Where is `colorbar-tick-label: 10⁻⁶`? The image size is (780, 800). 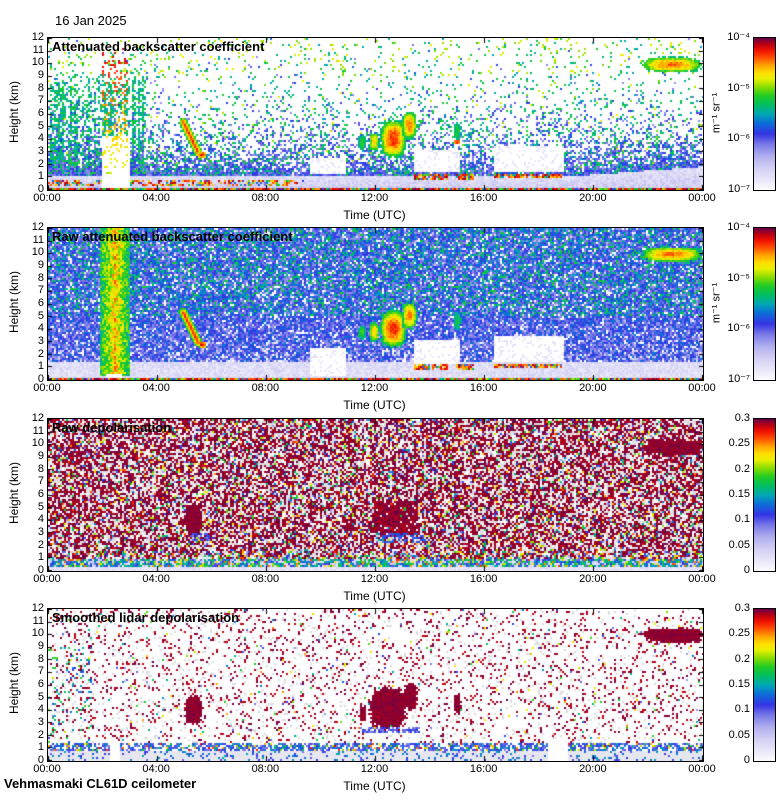 colorbar-tick-label: 10⁻⁶ is located at coordinates (738, 328).